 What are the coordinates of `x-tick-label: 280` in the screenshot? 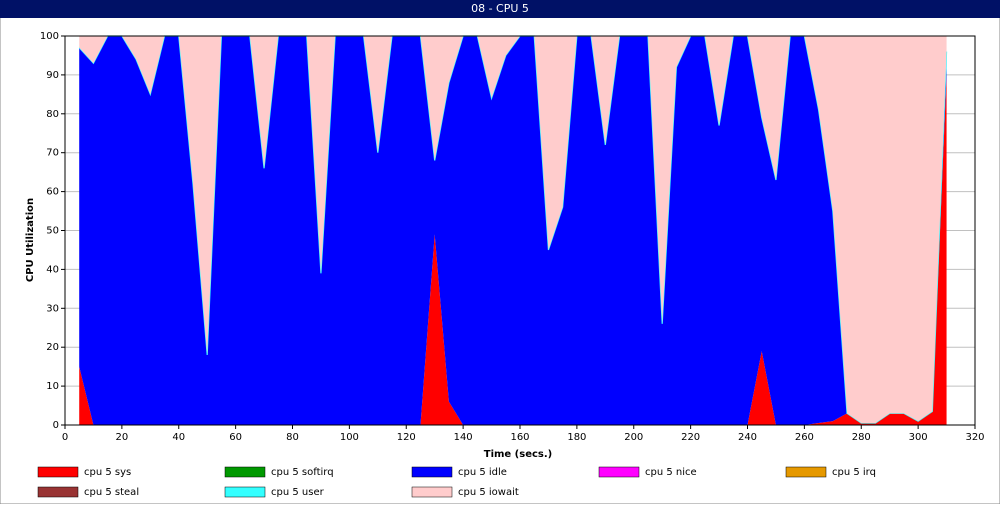 It's located at (861, 437).